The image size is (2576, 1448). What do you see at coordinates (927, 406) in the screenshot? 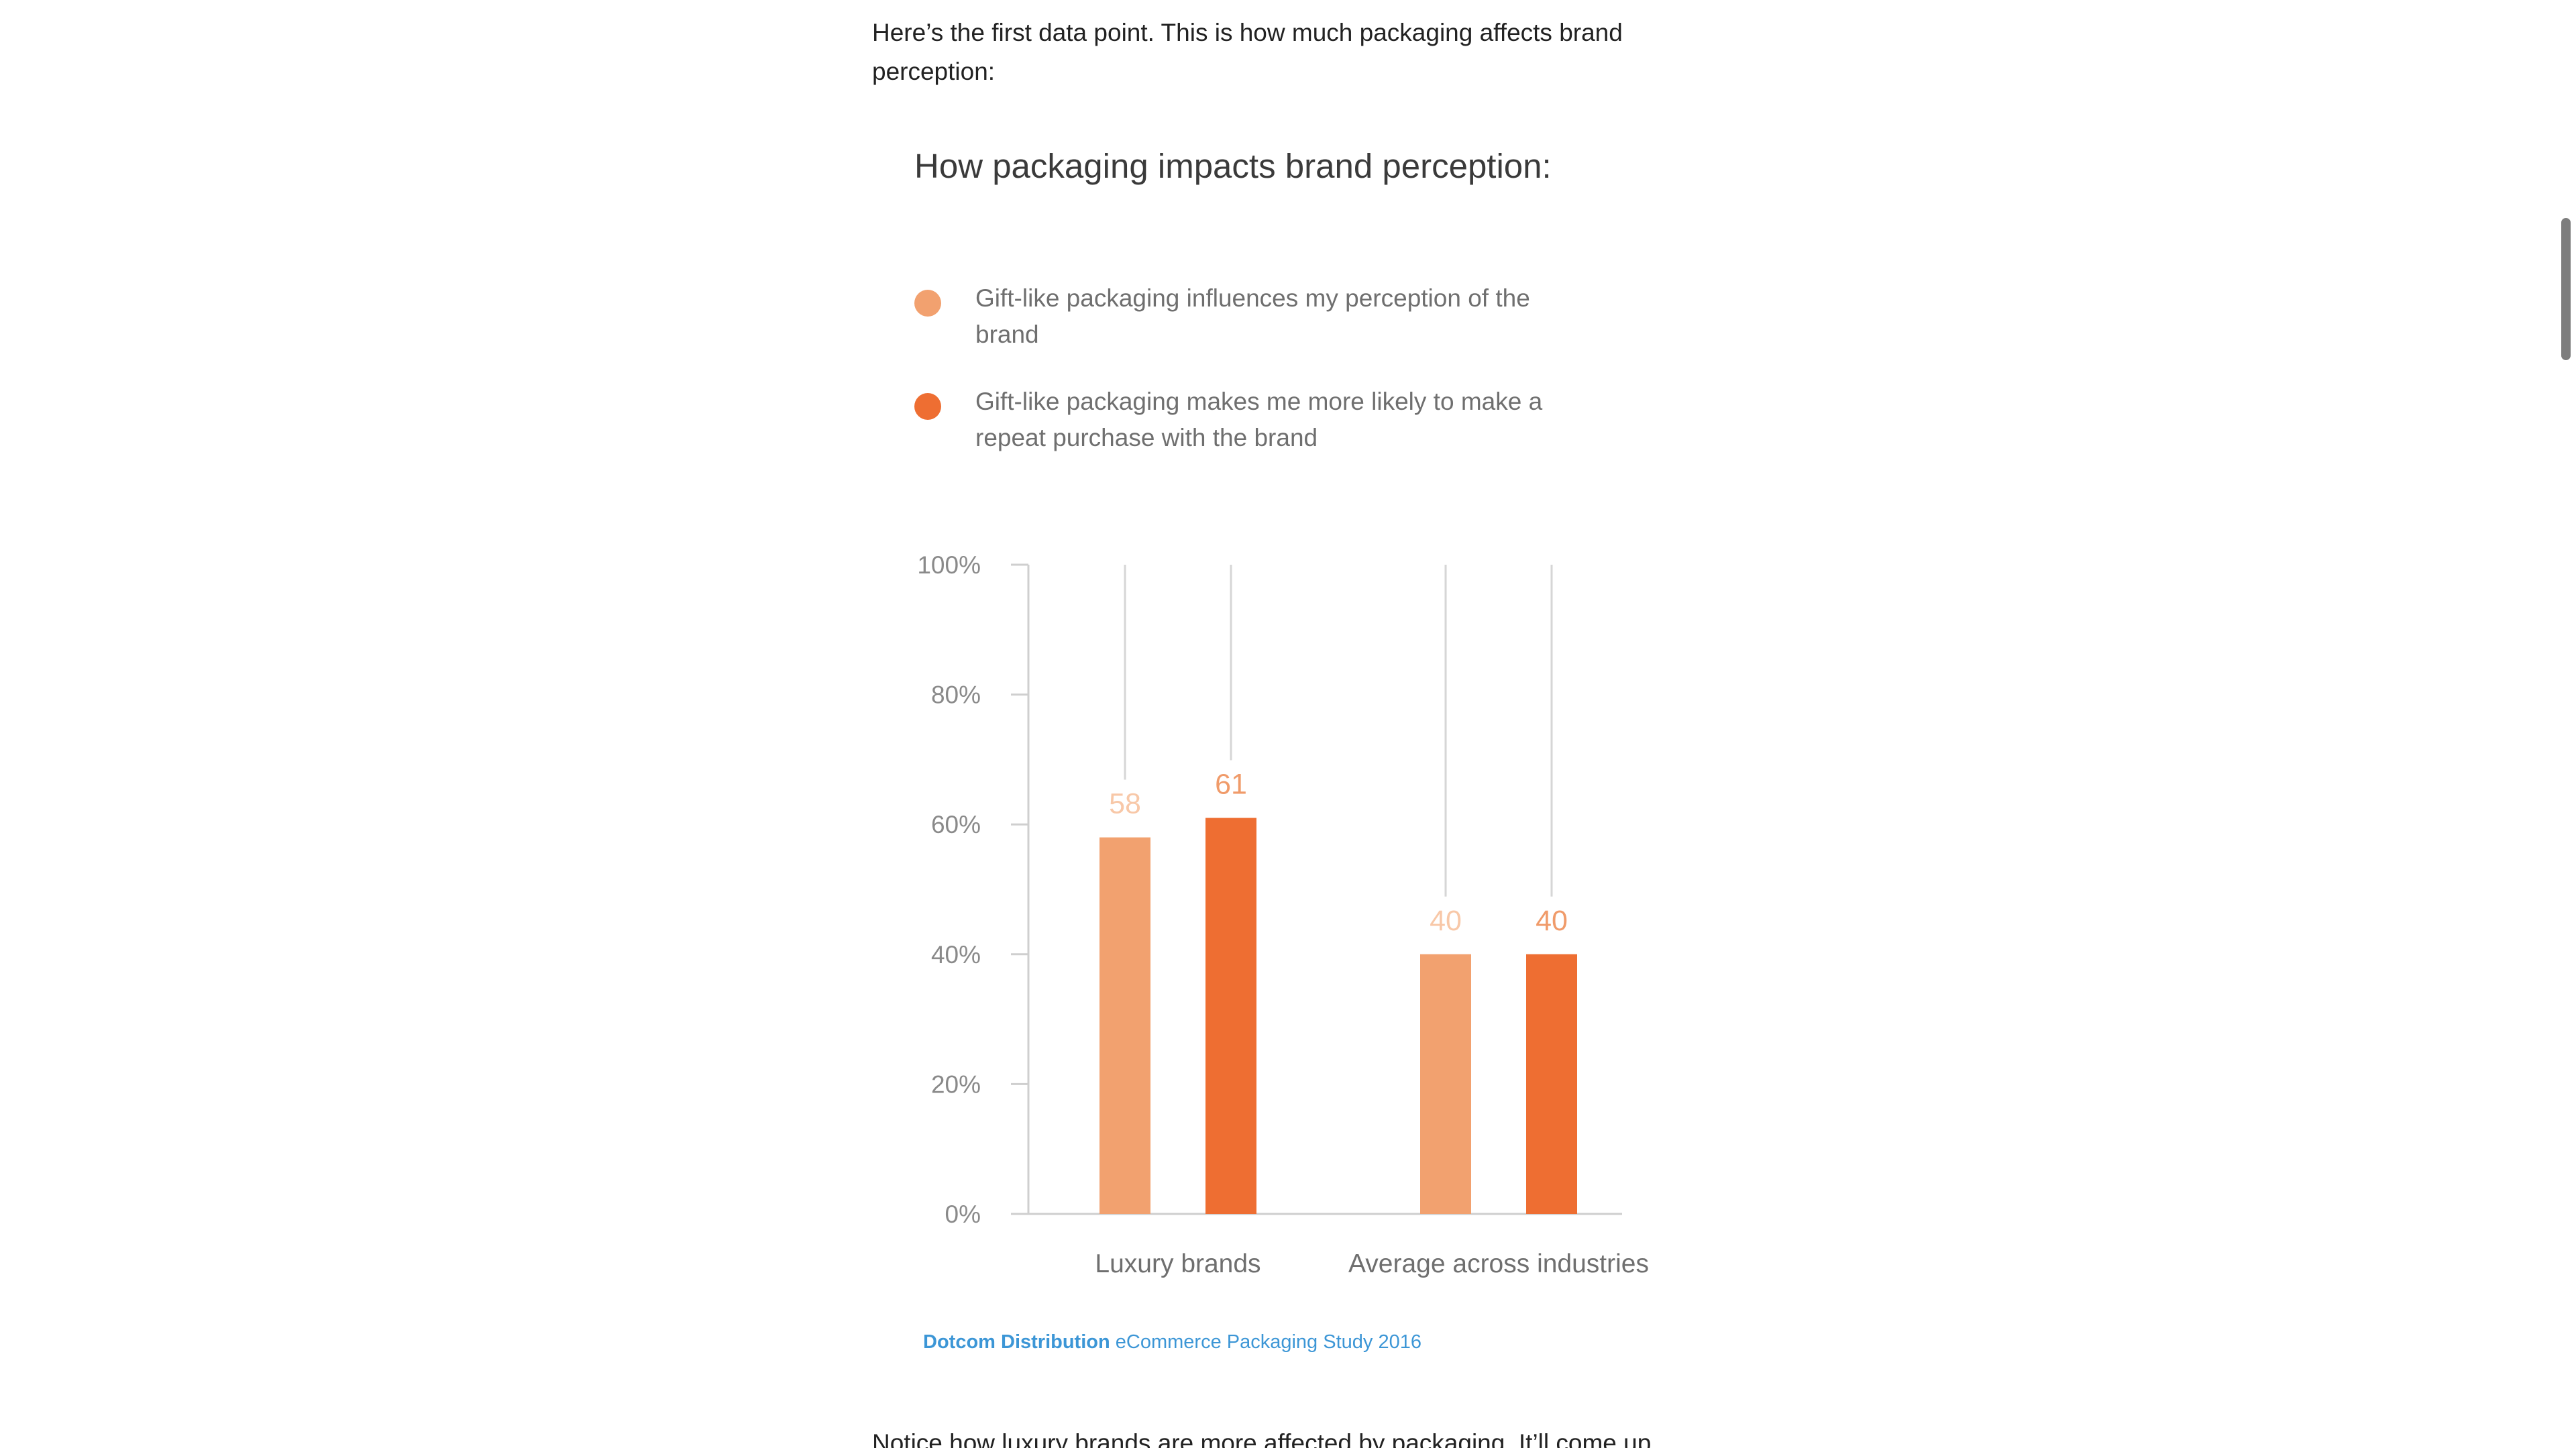
I see `legend-swatch-dark-orange` at bounding box center [927, 406].